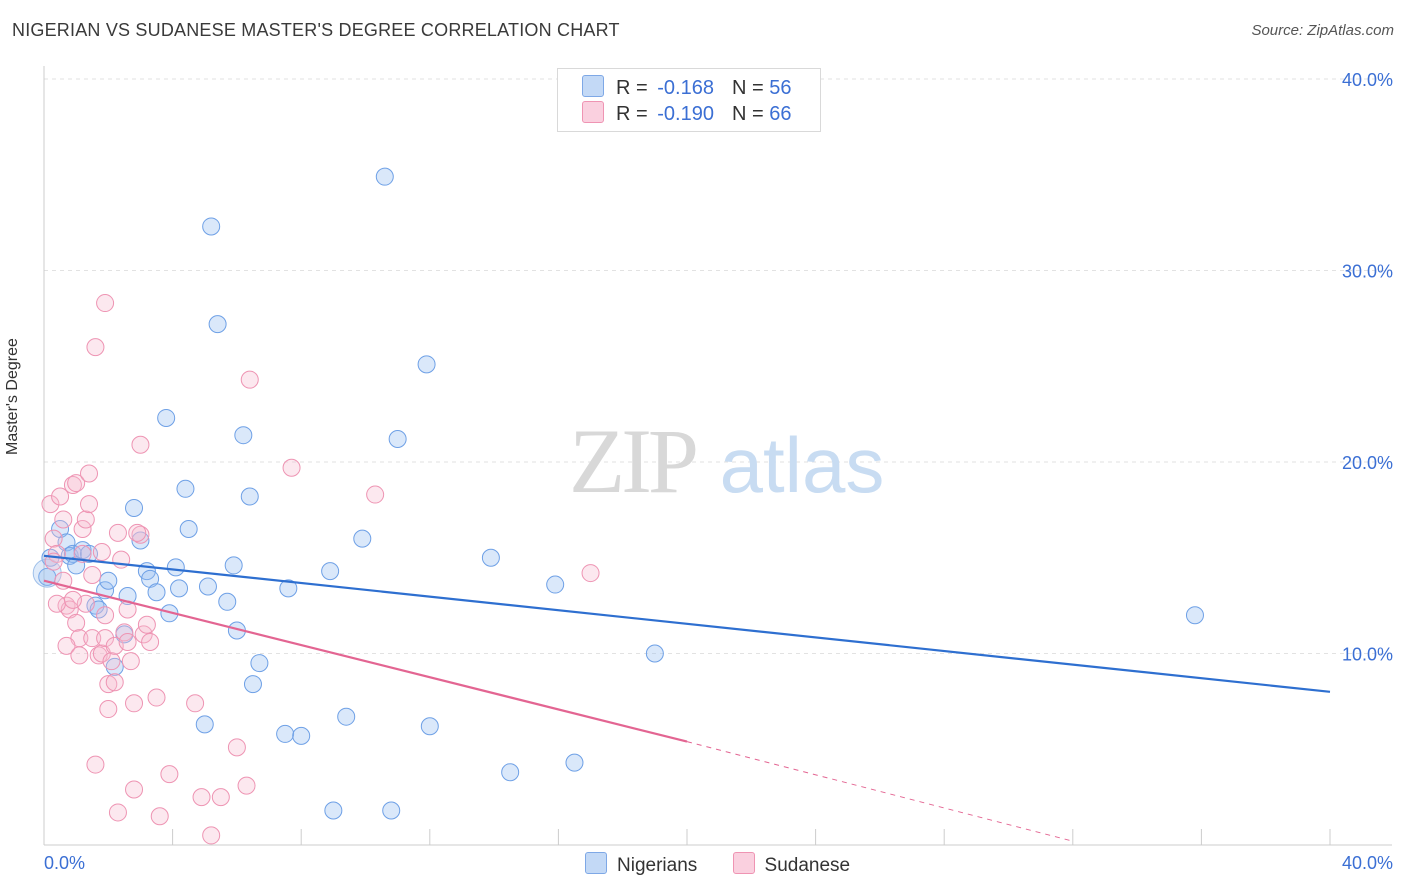 This screenshot has height=892, width=1406. I want to click on nigerians-trend-line, so click(687, 623).